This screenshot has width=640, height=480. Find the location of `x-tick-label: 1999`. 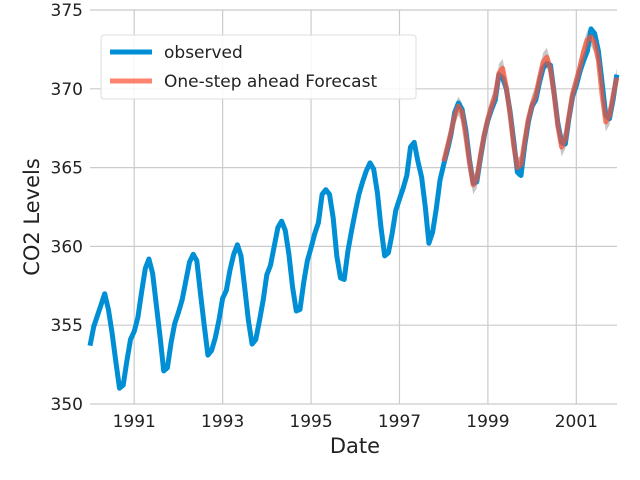

x-tick-label: 1999 is located at coordinates (487, 422).